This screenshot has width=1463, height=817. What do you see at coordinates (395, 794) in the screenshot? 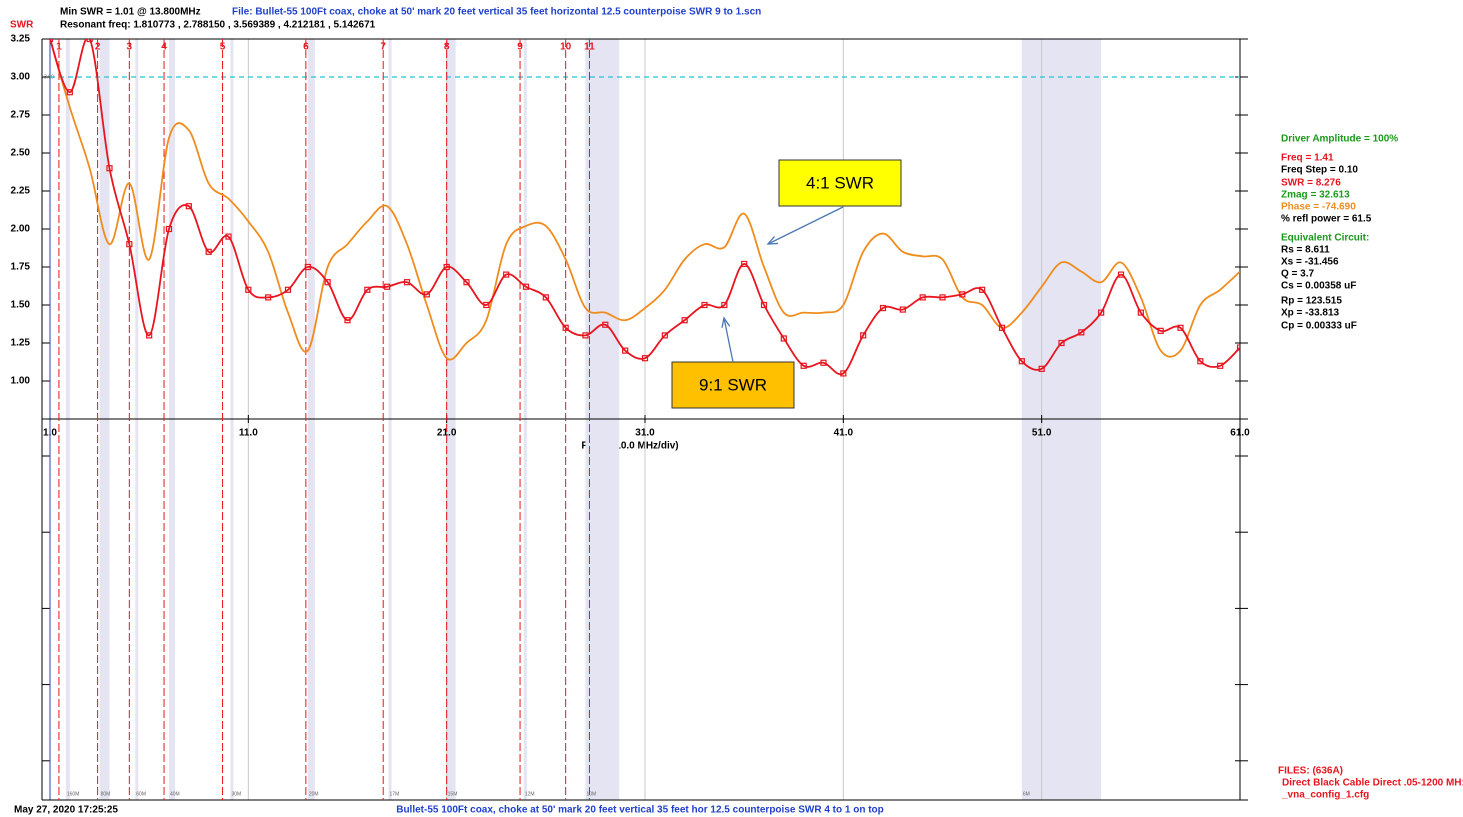
I see `band-label: 17M` at bounding box center [395, 794].